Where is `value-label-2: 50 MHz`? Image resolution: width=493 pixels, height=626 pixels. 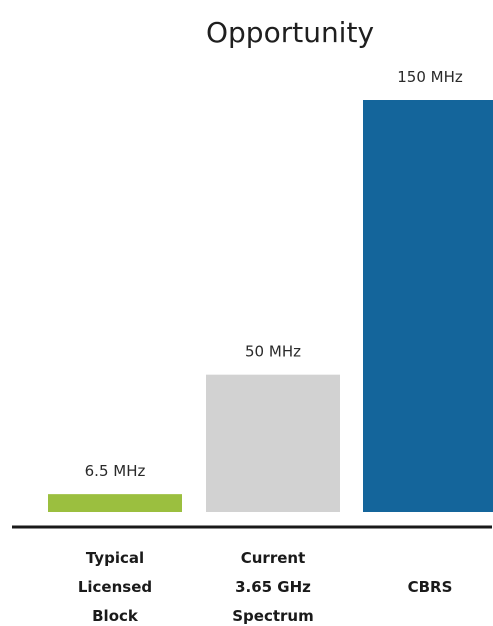 value-label-2: 50 MHz is located at coordinates (273, 352).